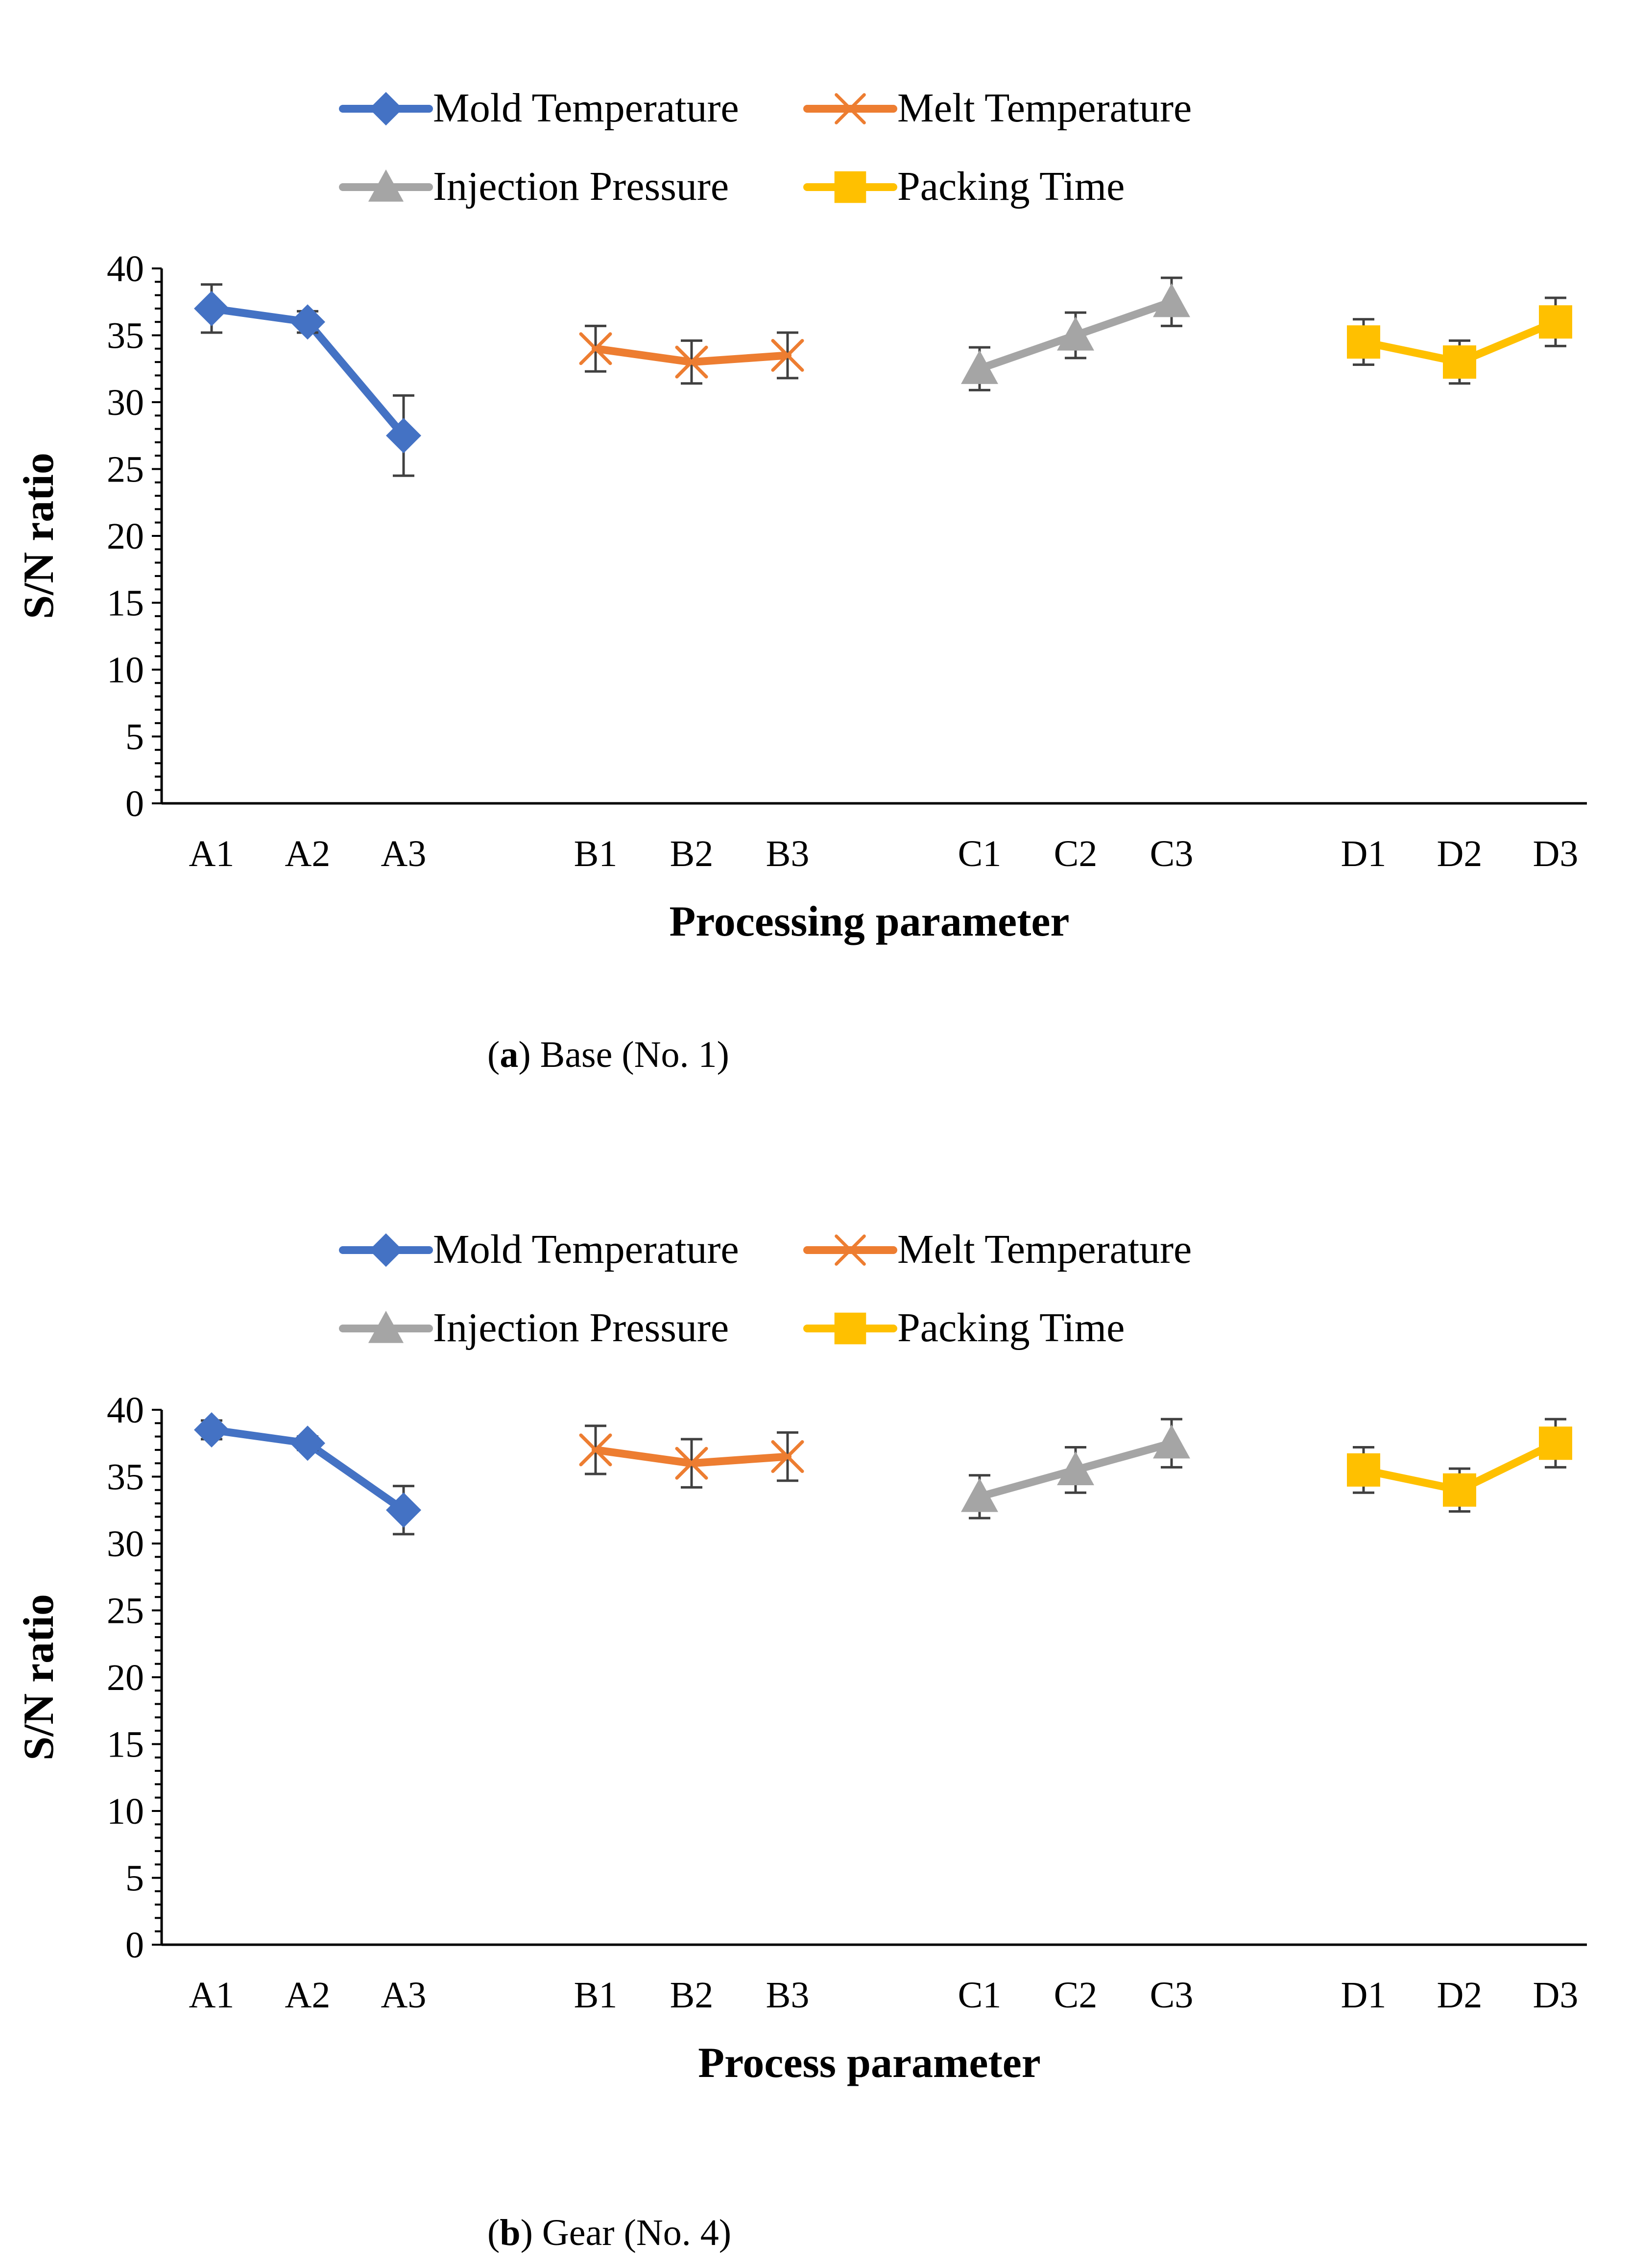 Image resolution: width=1630 pixels, height=2268 pixels. Describe the element at coordinates (1556, 1995) in the screenshot. I see `chart-b-x-tick-label-11: D3` at that location.